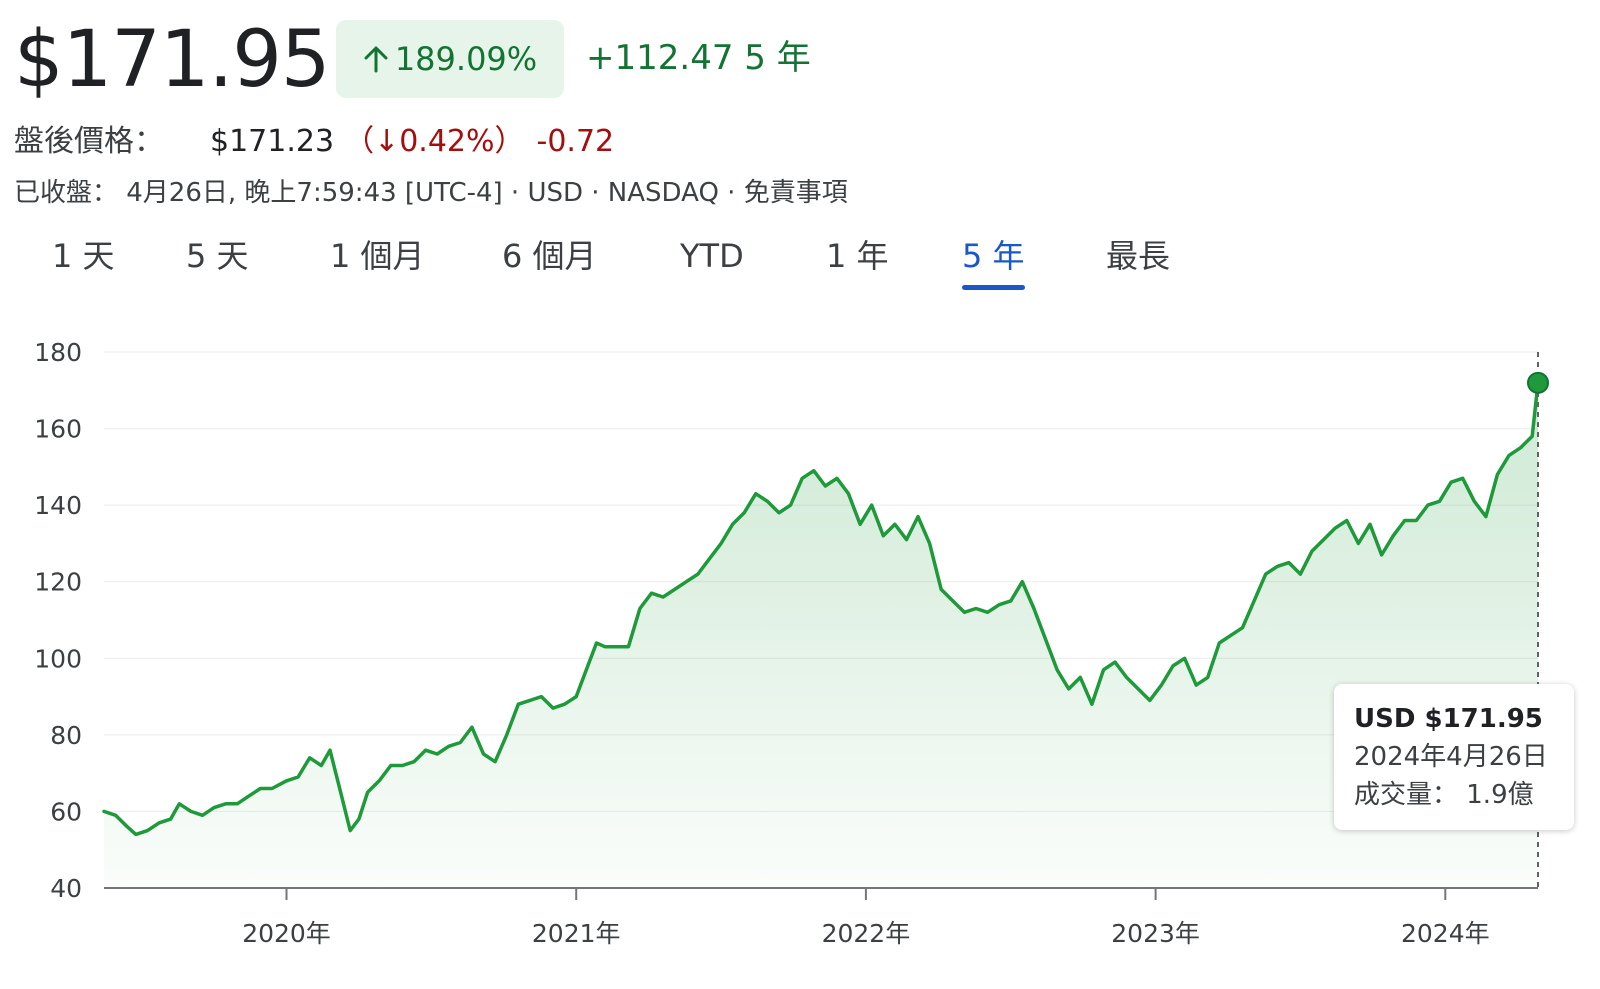 The width and height of the screenshot is (1600, 989). I want to click on y-tick-label: 180, so click(58, 352).